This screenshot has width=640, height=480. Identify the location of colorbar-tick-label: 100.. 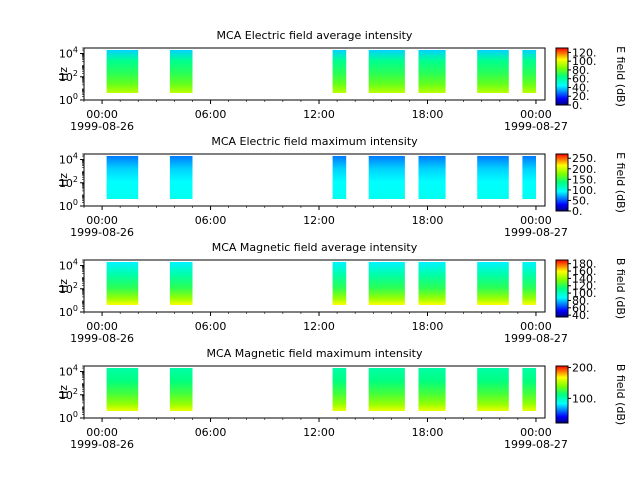
(584, 190).